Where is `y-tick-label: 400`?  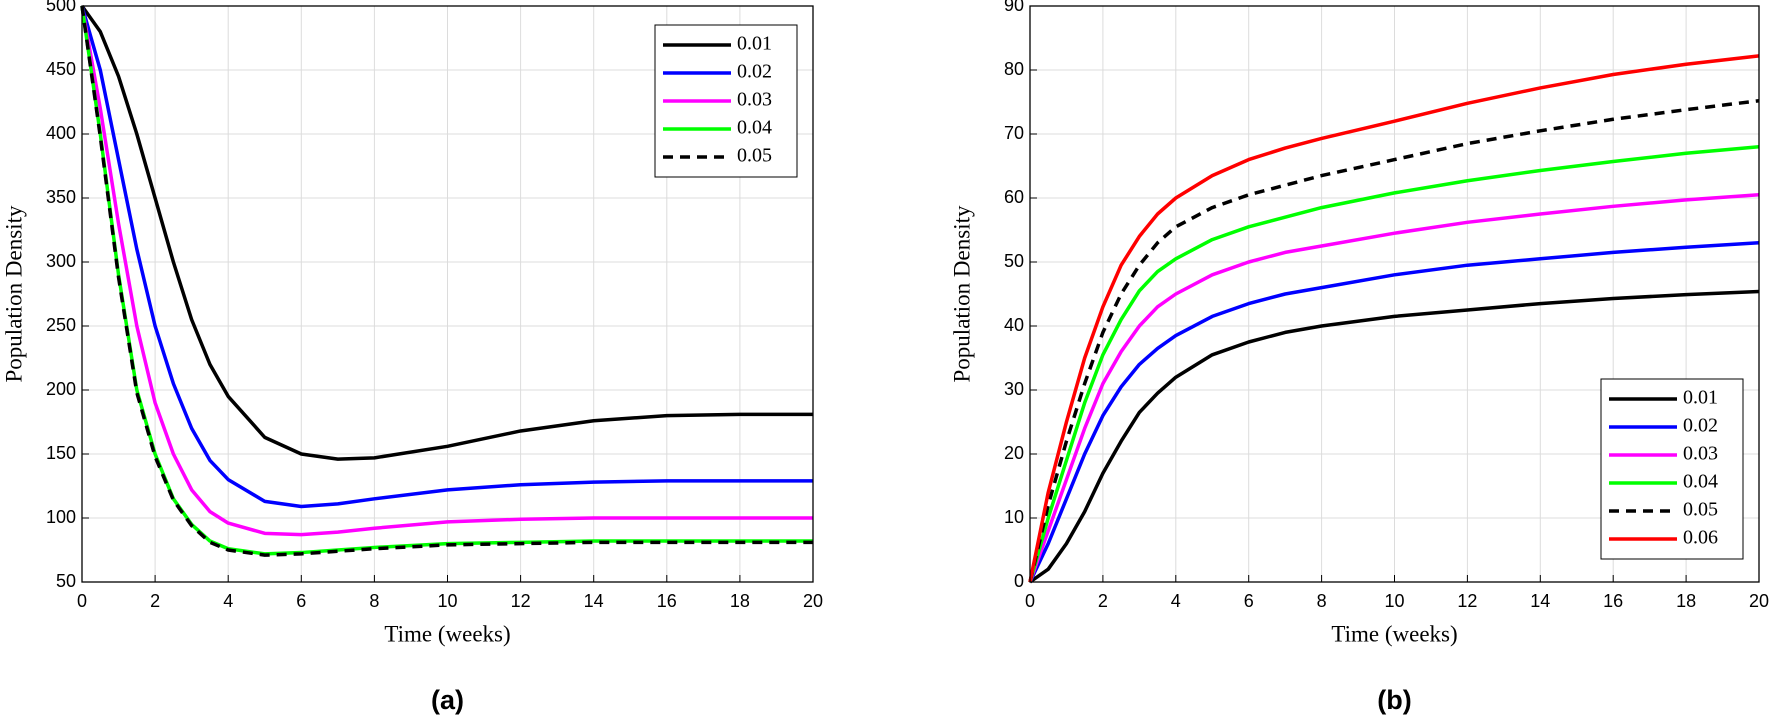
y-tick-label: 400 is located at coordinates (61, 133).